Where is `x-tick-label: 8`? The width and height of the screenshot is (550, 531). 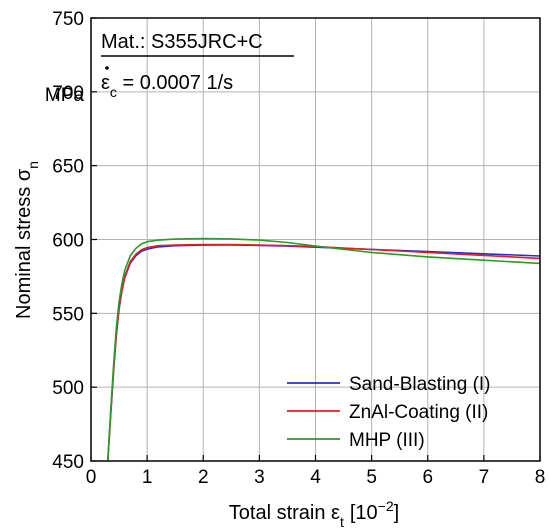 x-tick-label: 8 is located at coordinates (540, 477).